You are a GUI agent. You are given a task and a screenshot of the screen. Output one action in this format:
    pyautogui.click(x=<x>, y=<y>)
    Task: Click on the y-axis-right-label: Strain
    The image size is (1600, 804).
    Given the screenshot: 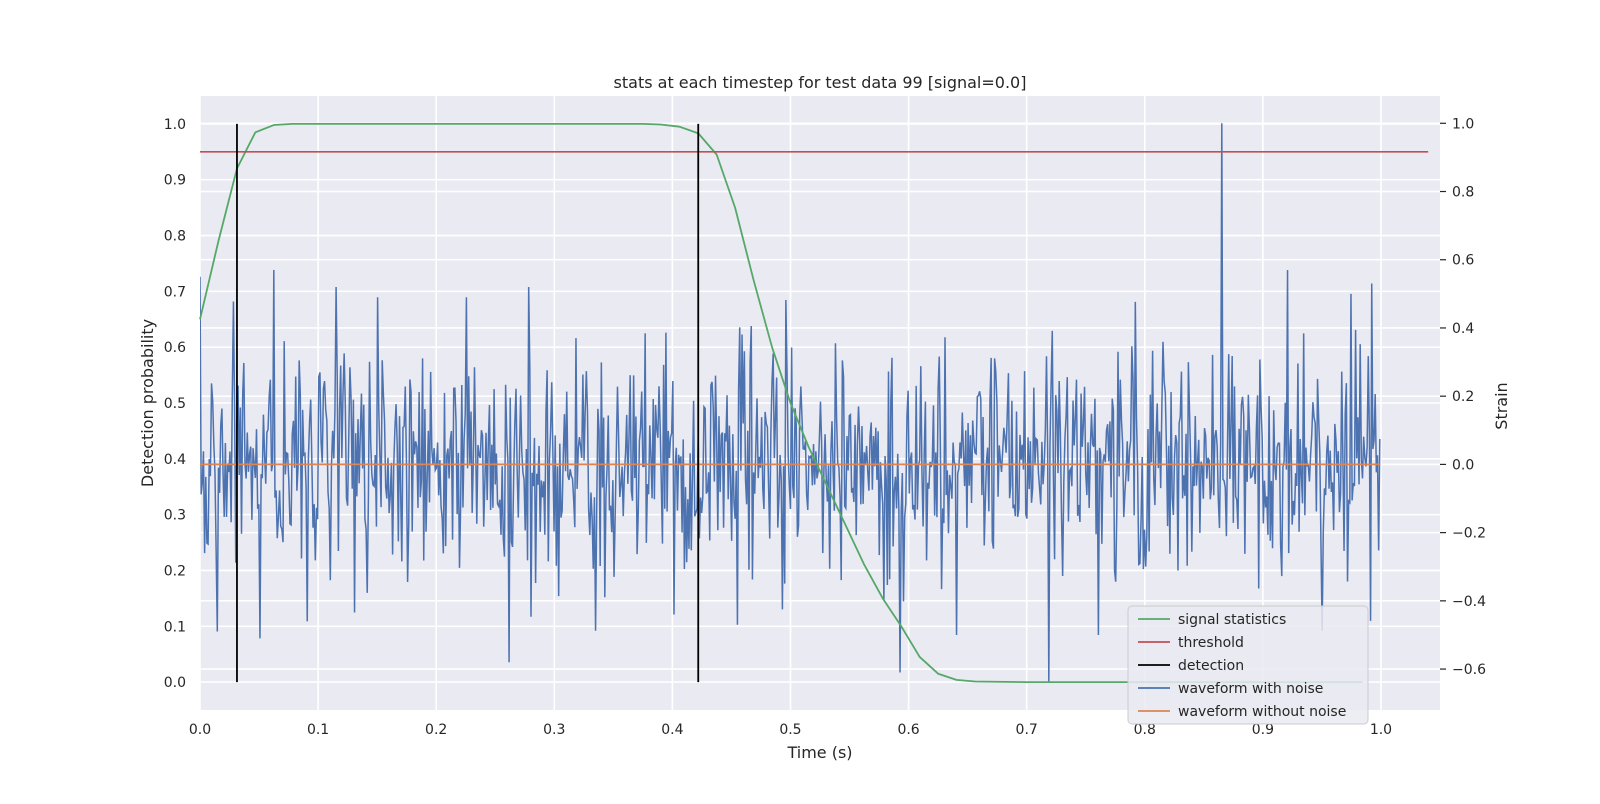 What is the action you would take?
    pyautogui.click(x=1501, y=405)
    